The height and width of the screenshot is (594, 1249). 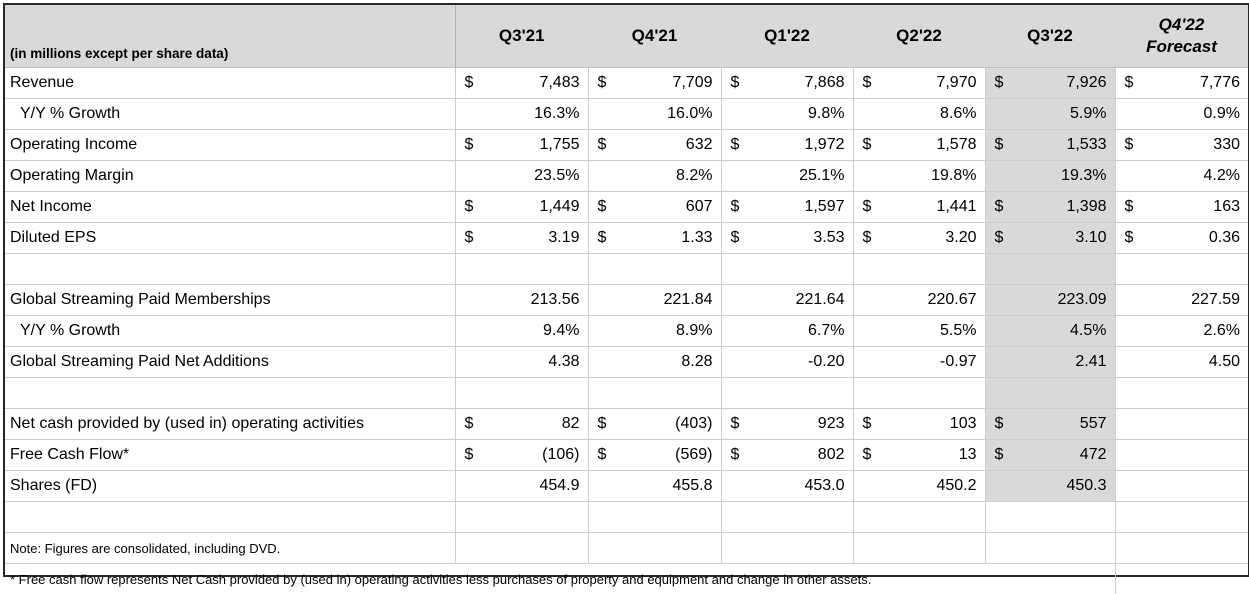 I want to click on value-cell: $3.10, so click(x=1050, y=238).